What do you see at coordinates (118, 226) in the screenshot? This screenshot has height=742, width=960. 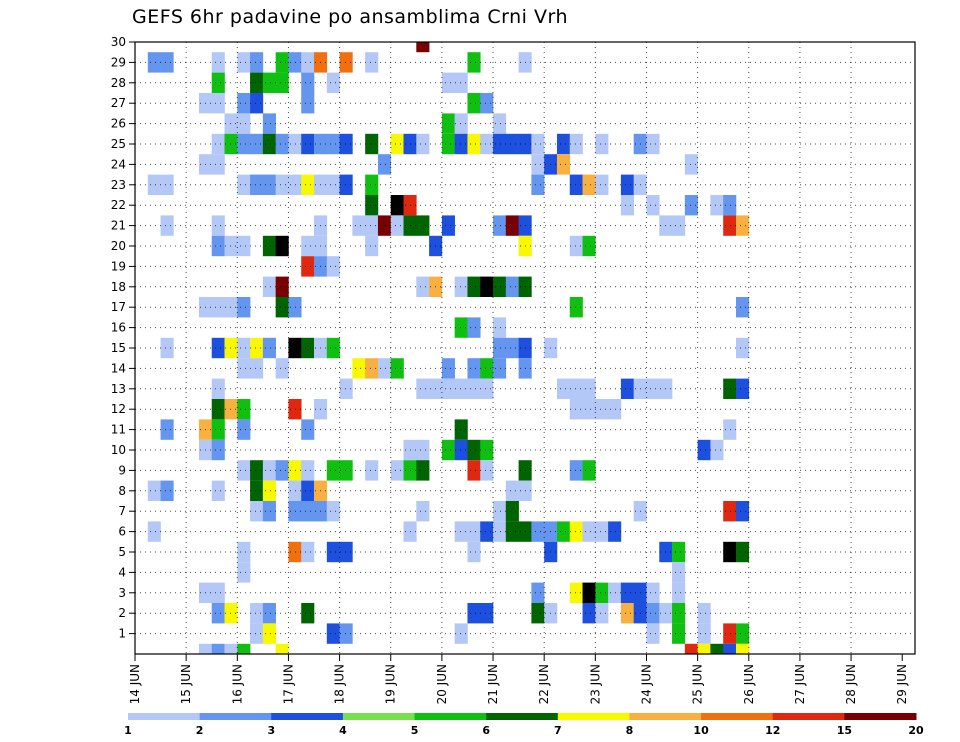 I see `y-tick-label: 21` at bounding box center [118, 226].